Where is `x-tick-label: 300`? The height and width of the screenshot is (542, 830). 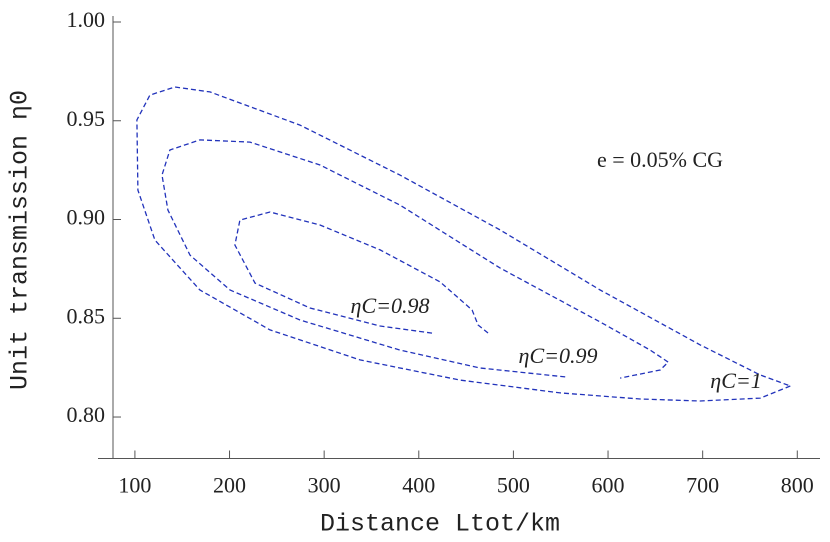
x-tick-label: 300 is located at coordinates (324, 485).